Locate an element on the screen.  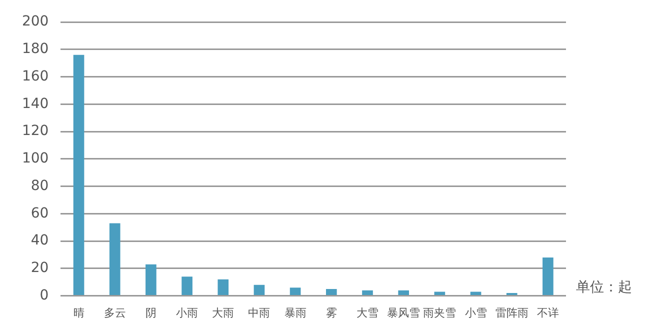
x-tick-label: 暴风雪 is located at coordinates (403, 313).